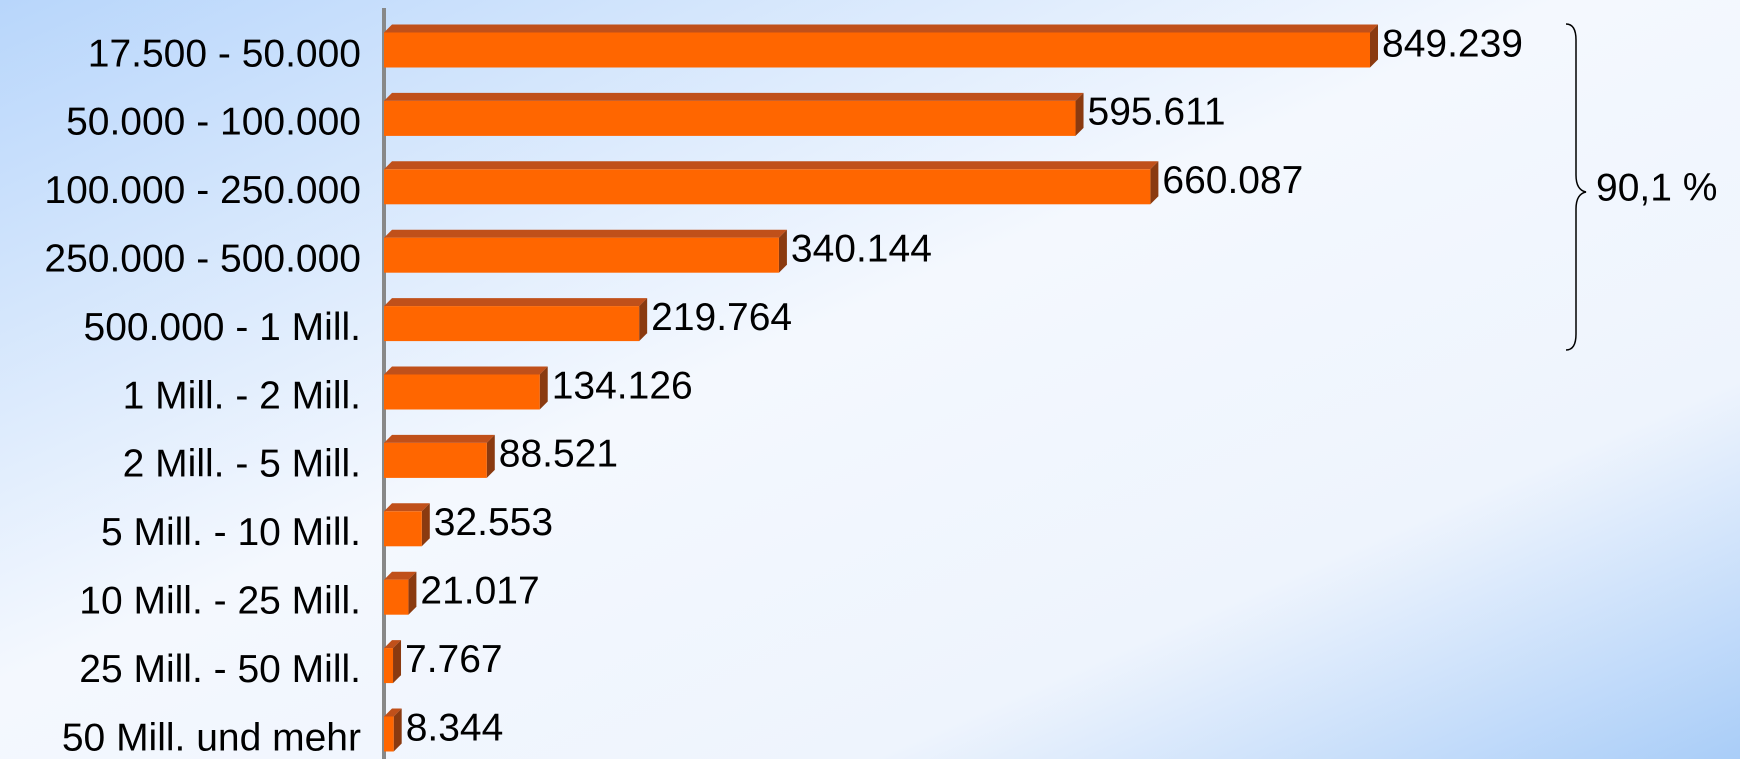 This screenshot has height=759, width=1740. I want to click on y-tick-label: 2 Mill. - 5 Mill., so click(242, 464).